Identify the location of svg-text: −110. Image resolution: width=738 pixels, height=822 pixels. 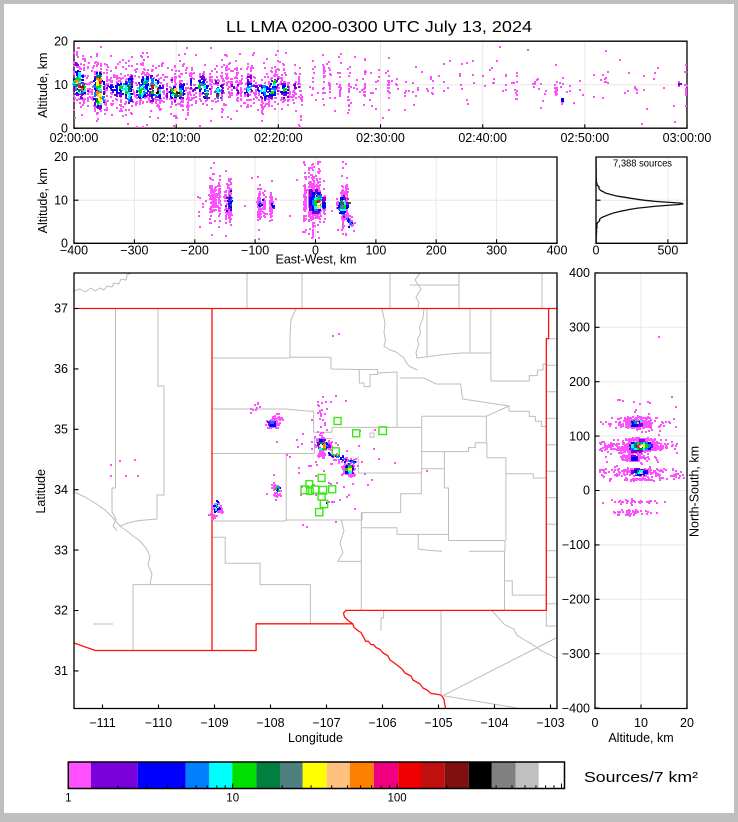
(158, 723).